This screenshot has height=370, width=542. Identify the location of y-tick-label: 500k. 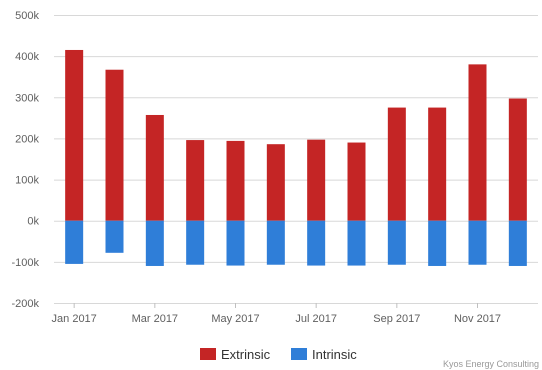
(27, 16).